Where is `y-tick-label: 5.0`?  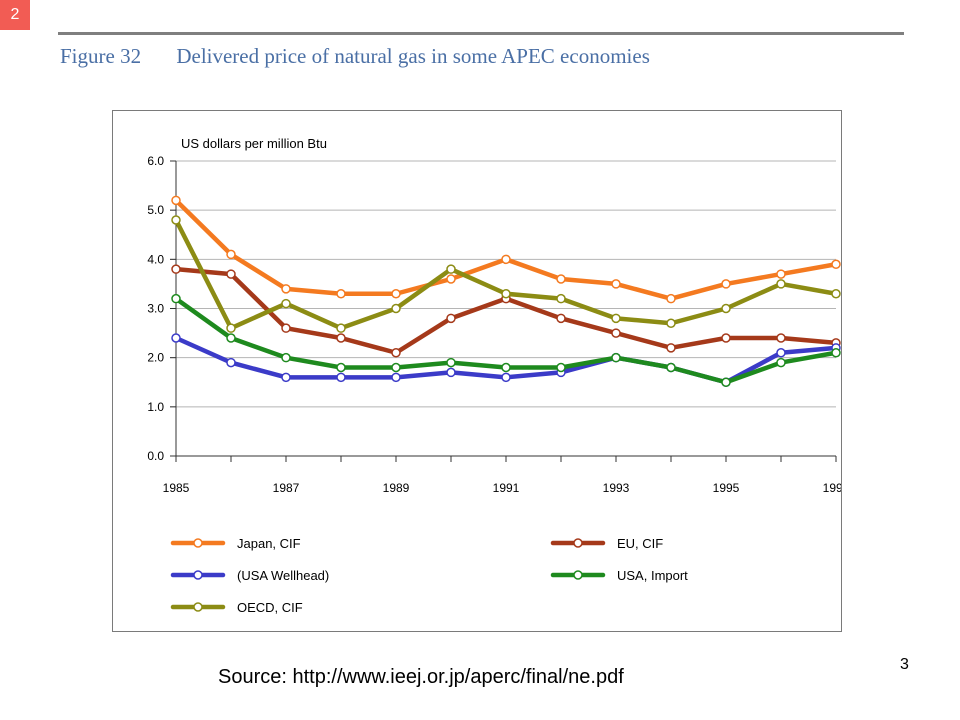 y-tick-label: 5.0 is located at coordinates (155, 210).